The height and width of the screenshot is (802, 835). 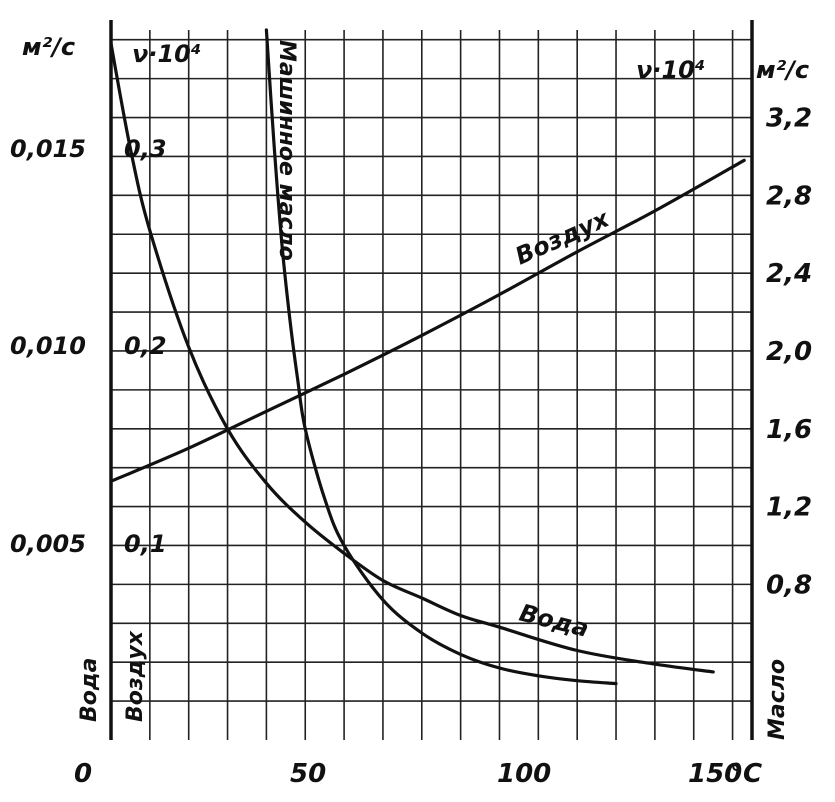 What do you see at coordinates (48, 544) in the screenshot?
I see `far-left-tick-0: 0,005` at bounding box center [48, 544].